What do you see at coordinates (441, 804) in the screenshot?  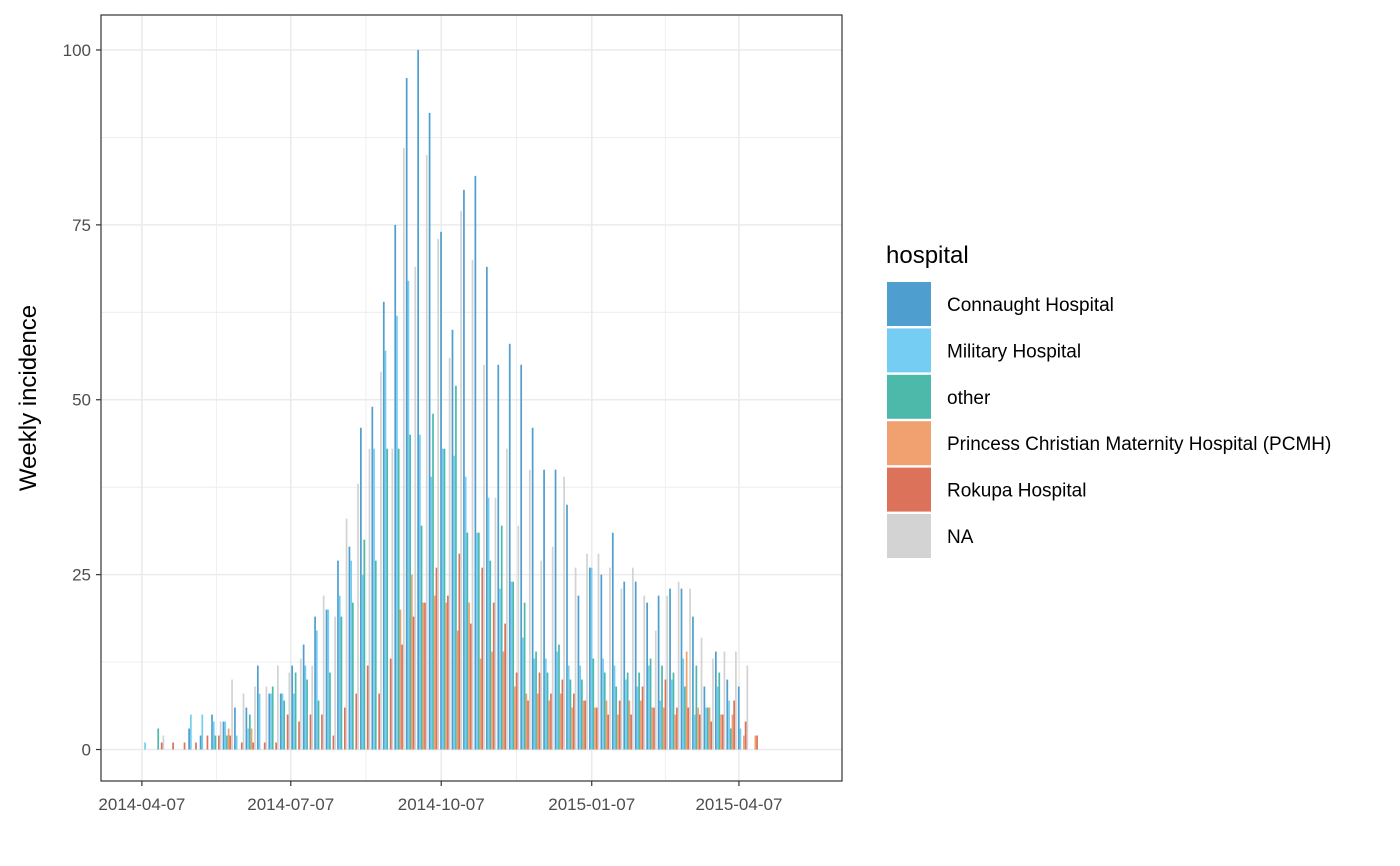 I see `x-tick-label: 2014-10-07` at bounding box center [441, 804].